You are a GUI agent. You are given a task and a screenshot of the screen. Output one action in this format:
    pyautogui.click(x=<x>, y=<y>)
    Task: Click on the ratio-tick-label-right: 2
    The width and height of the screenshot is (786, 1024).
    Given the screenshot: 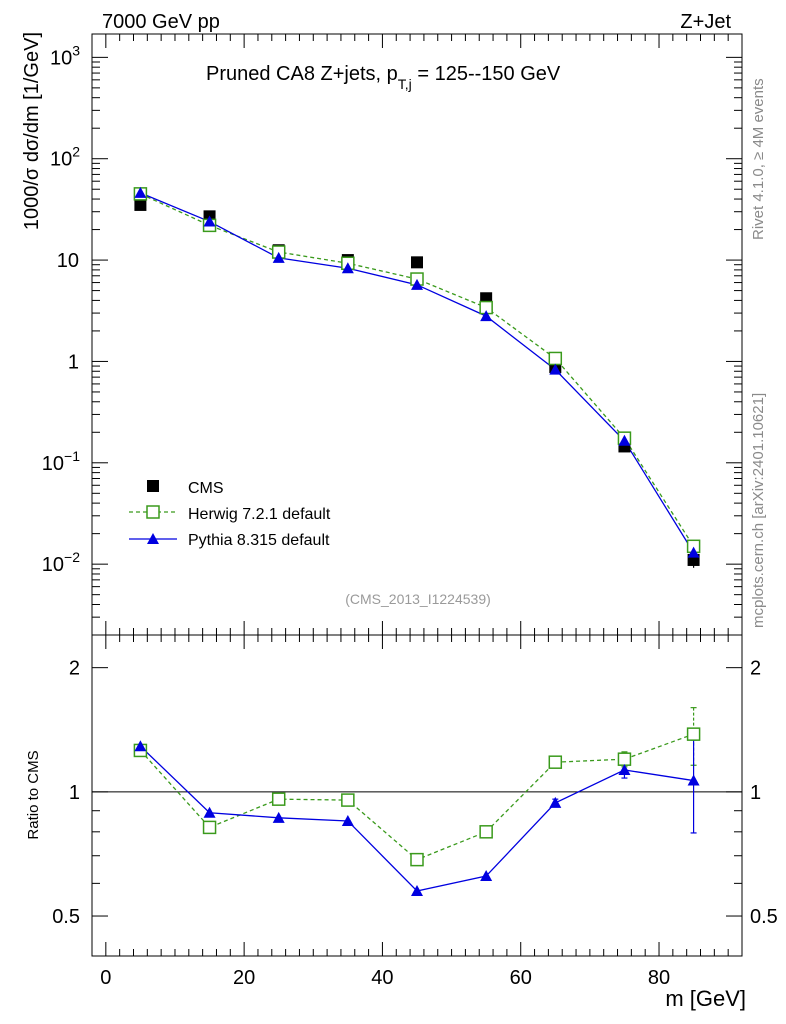 What is the action you would take?
    pyautogui.click(x=755, y=669)
    